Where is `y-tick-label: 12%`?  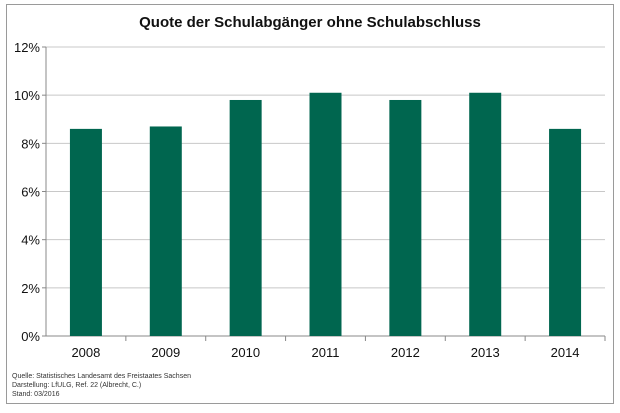
y-tick-label: 12% is located at coordinates (27, 47).